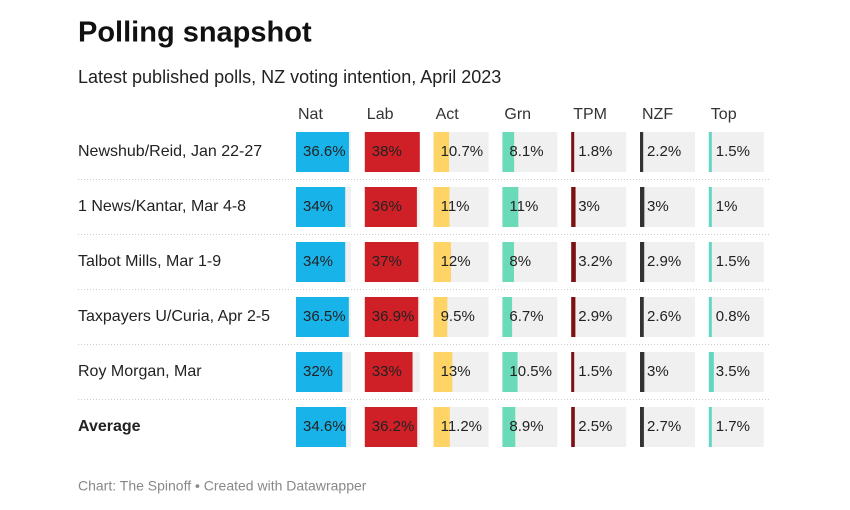  Describe the element at coordinates (140, 371) in the screenshot. I see `row-label: Roy Morgan, Mar` at that location.